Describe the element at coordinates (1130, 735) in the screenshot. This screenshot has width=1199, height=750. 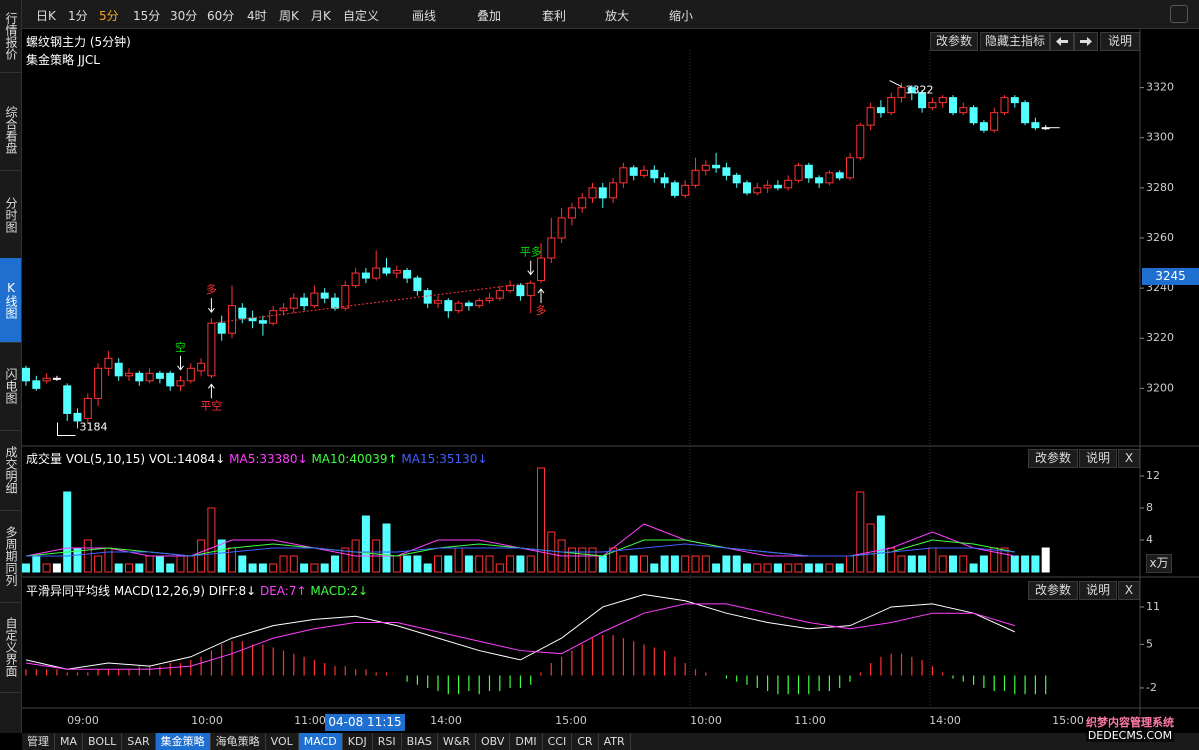
I see `watermark-line: DEDECMS.COM` at that location.